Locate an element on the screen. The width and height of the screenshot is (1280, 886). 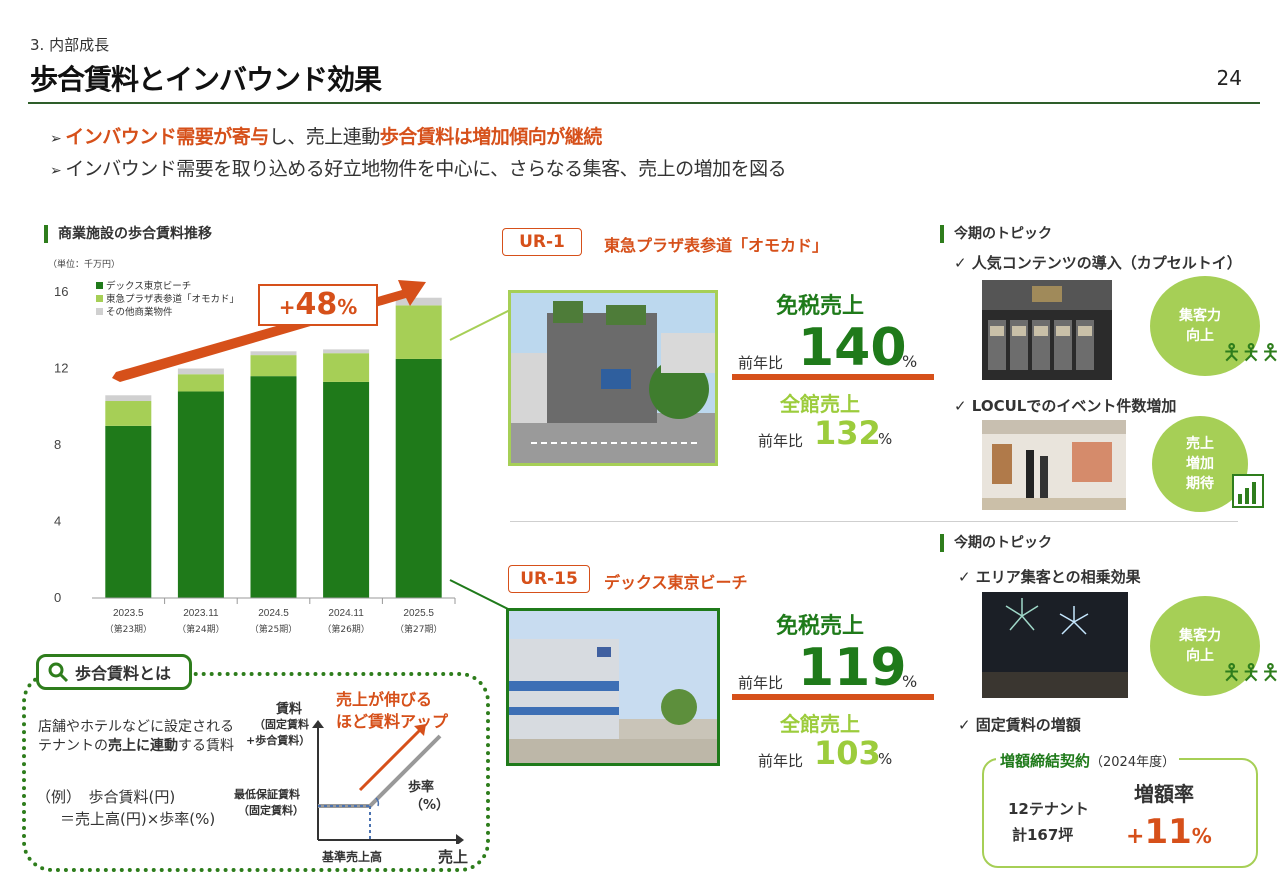
diagram-x-base: 基準売上高 is located at coordinates (352, 857).